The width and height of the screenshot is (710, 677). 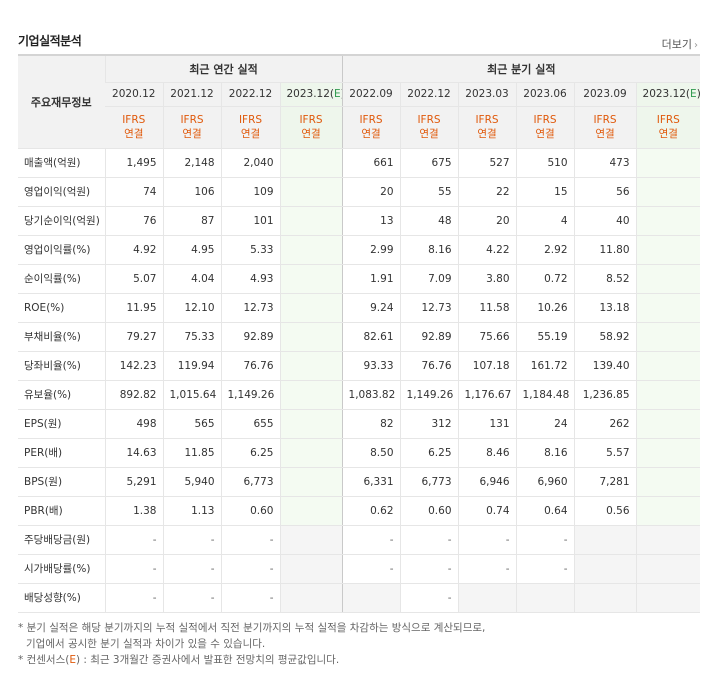 I want to click on table-cell: 1.38, so click(x=133, y=511).